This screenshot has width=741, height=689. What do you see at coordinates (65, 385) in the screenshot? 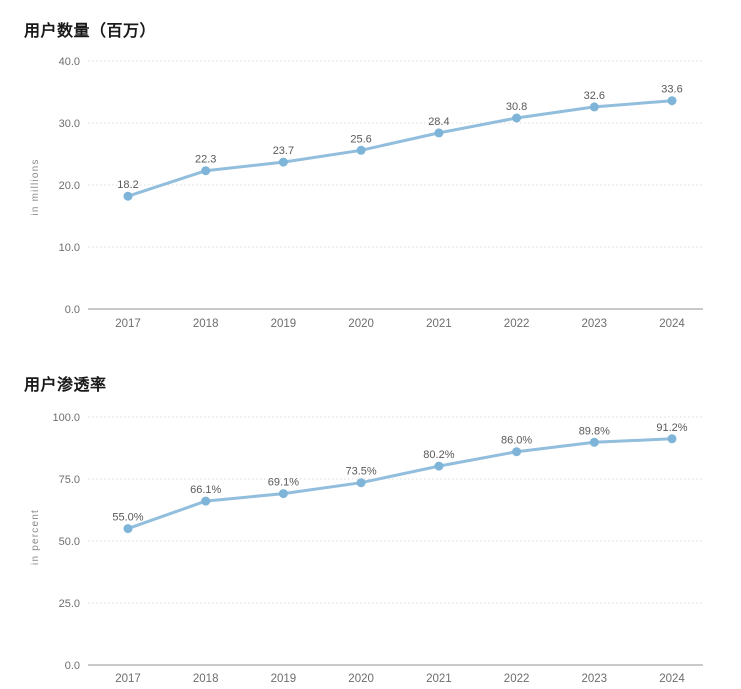
I see `chart-title-penetration: 用户渗透率` at bounding box center [65, 385].